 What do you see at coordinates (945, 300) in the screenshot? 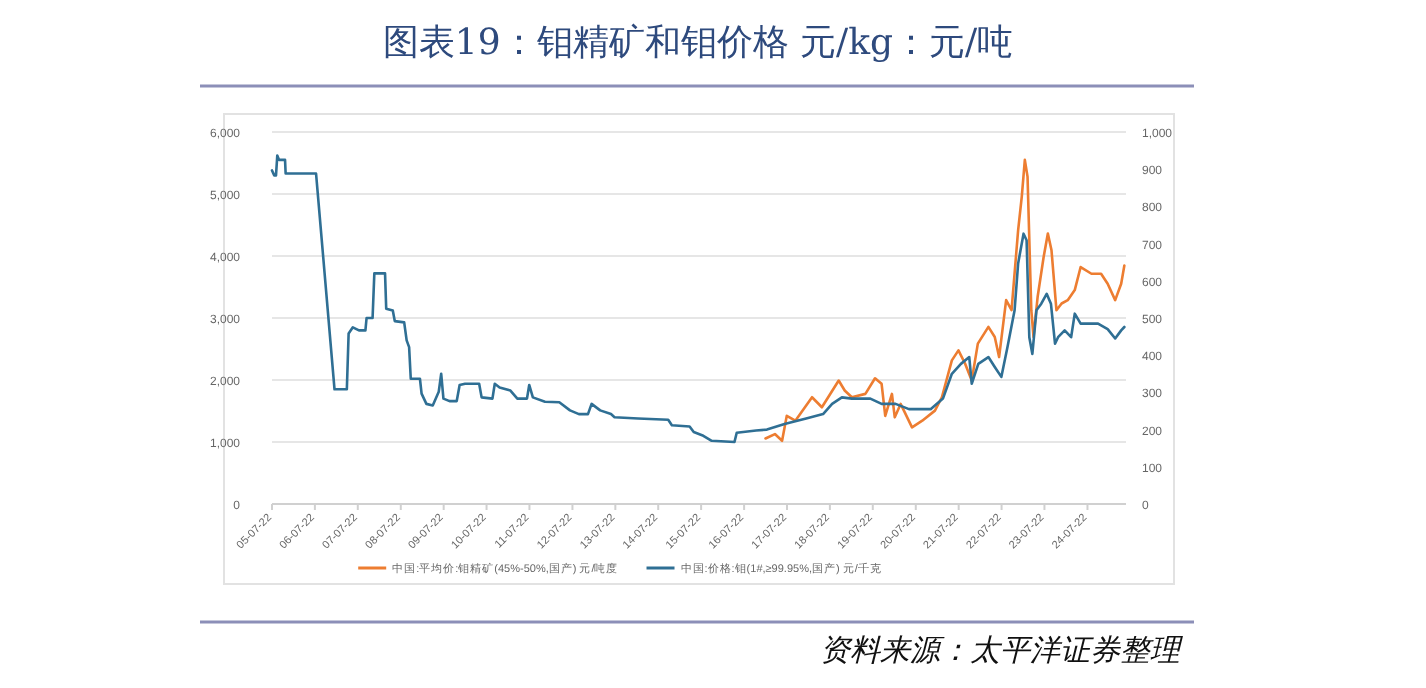
I see `line-series` at bounding box center [945, 300].